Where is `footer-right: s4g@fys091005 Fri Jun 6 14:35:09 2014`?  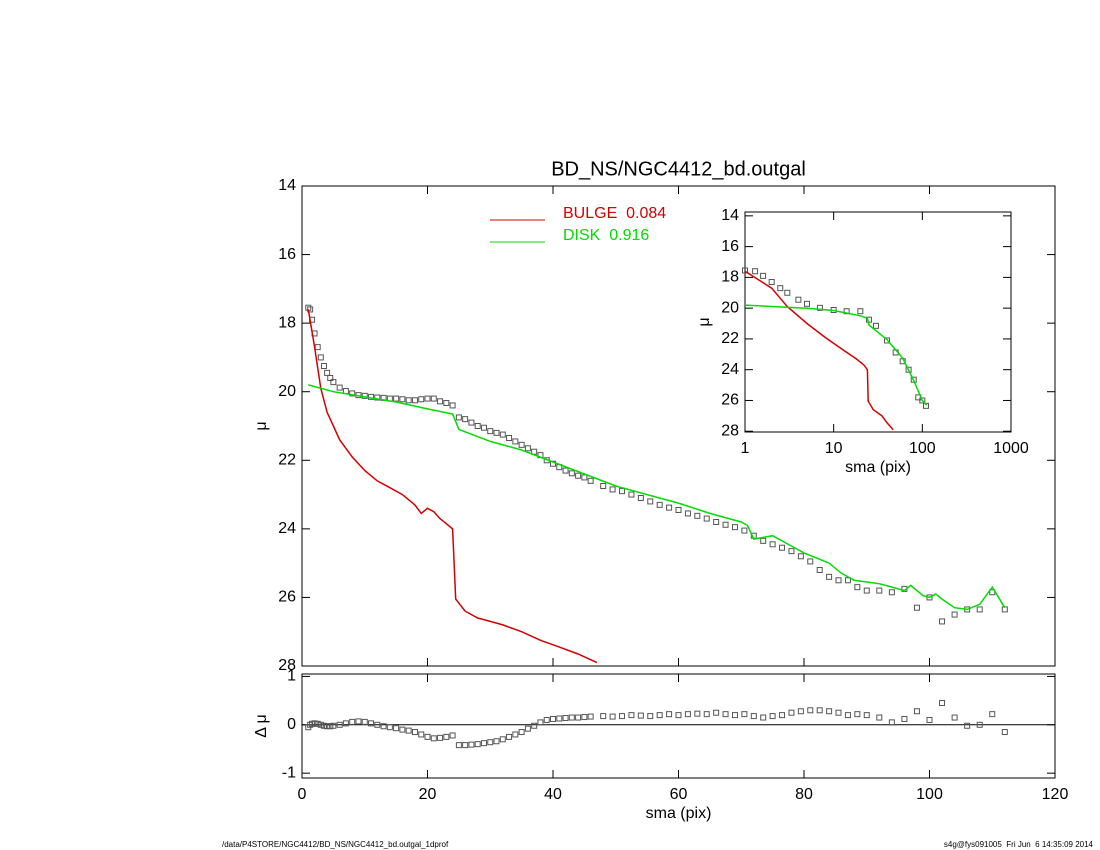
footer-right: s4g@fys091005 Fri Jun 6 14:35:09 2014 is located at coordinates (1019, 844).